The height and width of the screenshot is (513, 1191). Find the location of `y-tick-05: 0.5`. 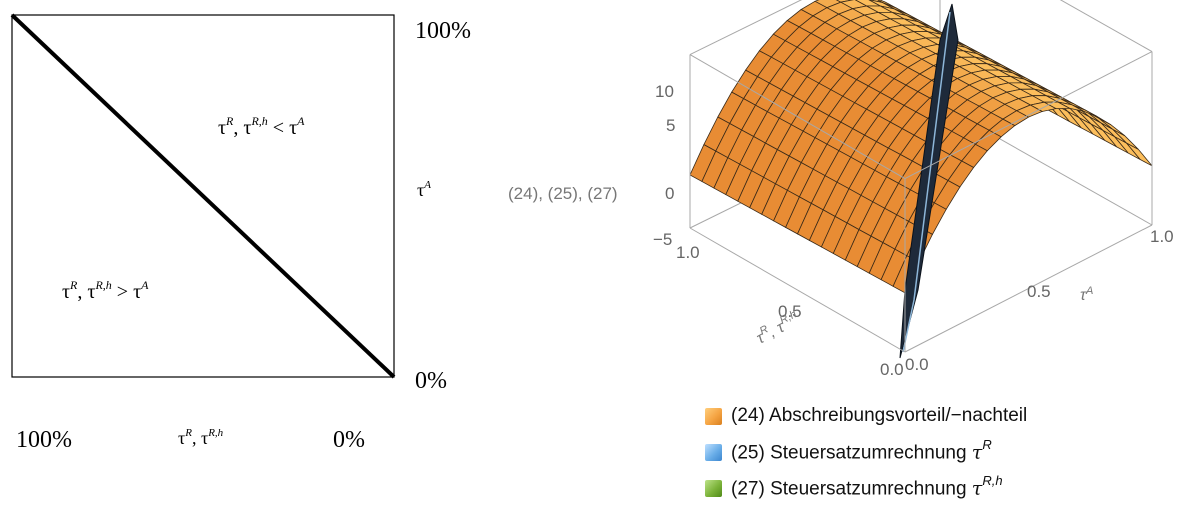

y-tick-05: 0.5 is located at coordinates (1039, 291).